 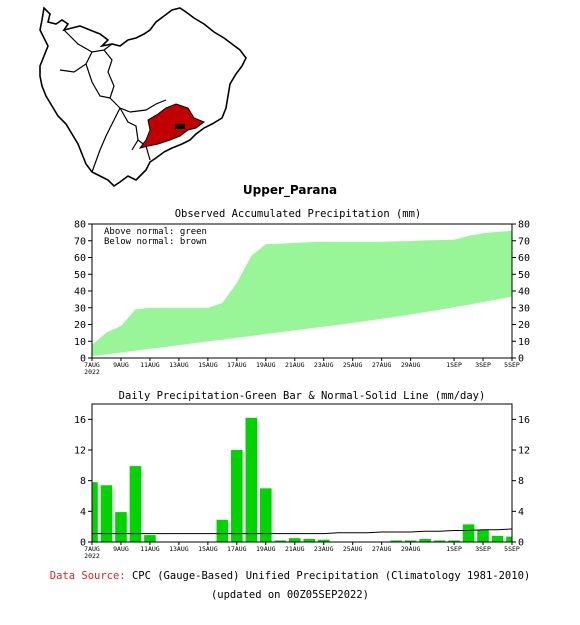 I want to click on chart1-title: Observed Accumulated Precipitation (mm), so click(x=298, y=214).